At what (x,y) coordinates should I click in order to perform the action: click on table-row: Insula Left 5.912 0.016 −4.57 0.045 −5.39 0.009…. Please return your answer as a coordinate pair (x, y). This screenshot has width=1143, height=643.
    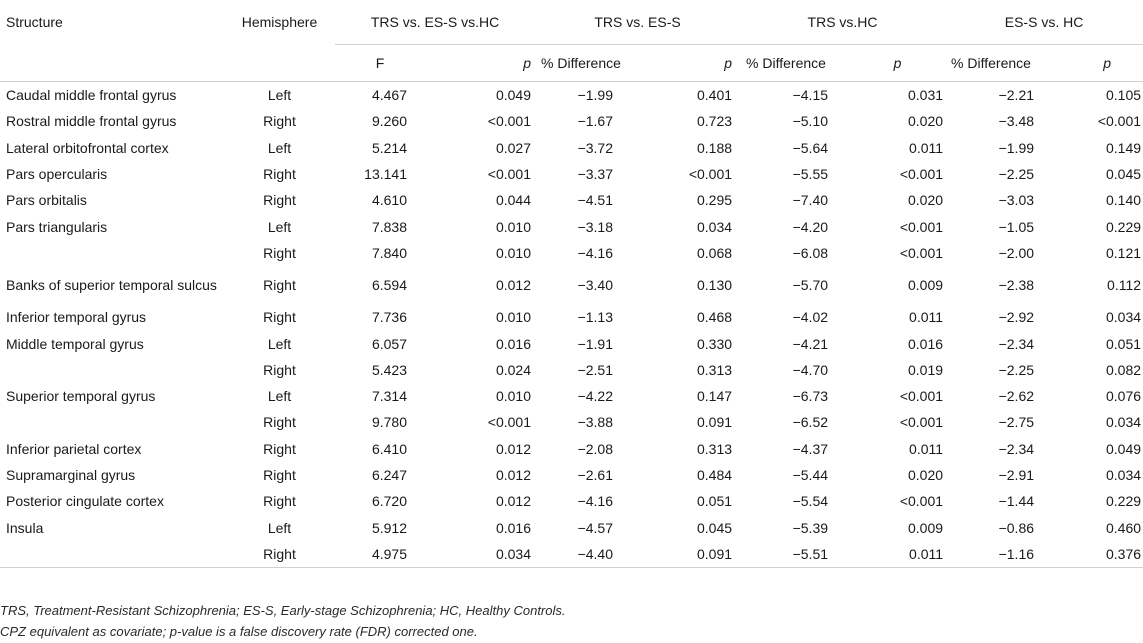
    Looking at the image, I should click on (571, 527).